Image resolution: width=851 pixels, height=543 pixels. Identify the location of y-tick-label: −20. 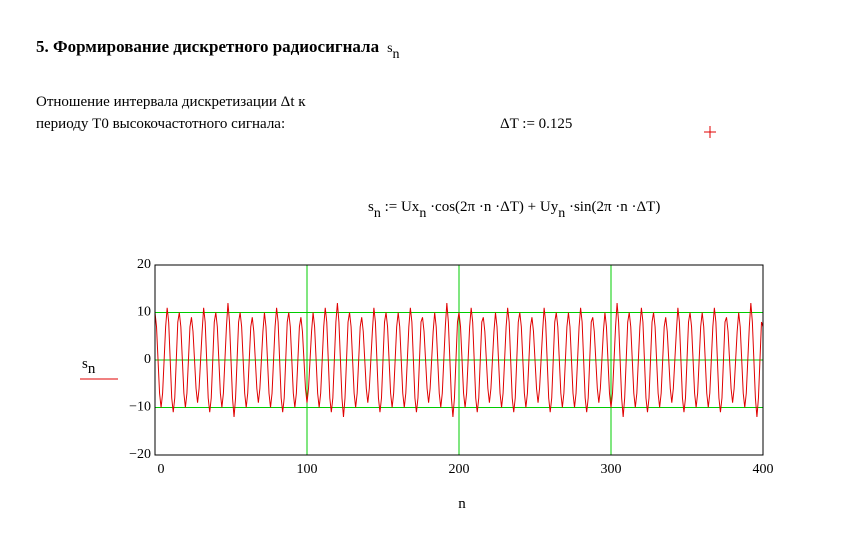
(140, 454).